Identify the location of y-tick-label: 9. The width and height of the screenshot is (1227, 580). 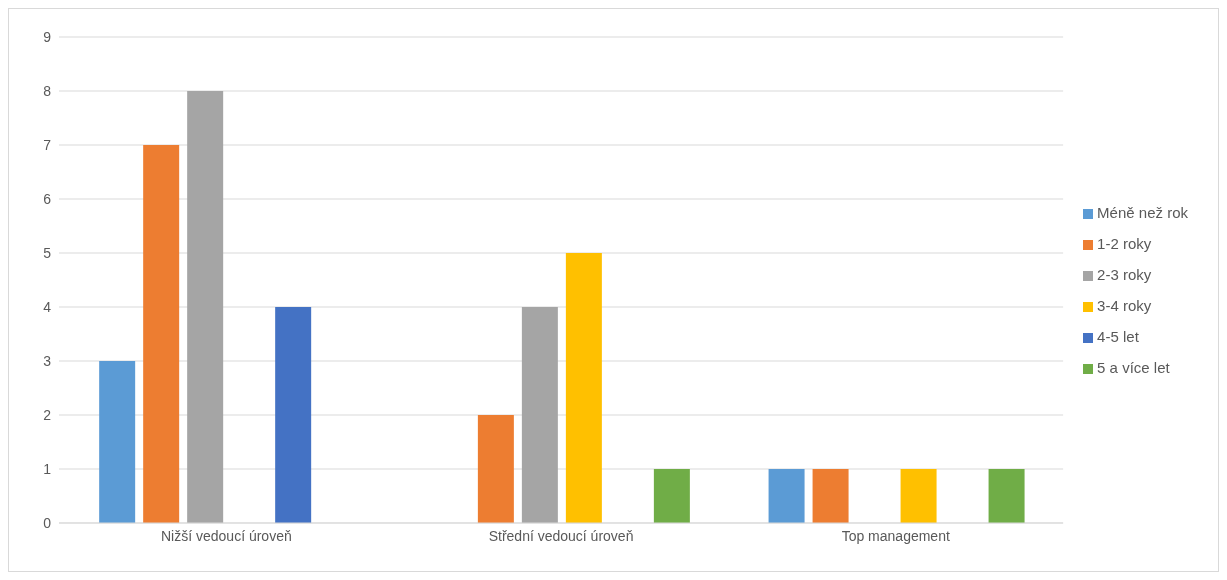
(47, 36).